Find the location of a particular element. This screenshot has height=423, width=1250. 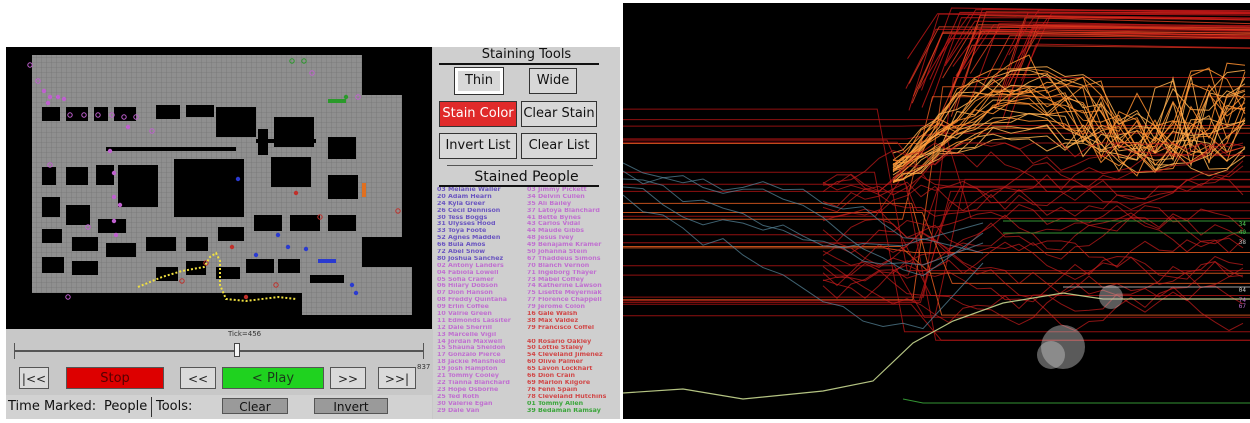

thin-button: Thin is located at coordinates (479, 81).